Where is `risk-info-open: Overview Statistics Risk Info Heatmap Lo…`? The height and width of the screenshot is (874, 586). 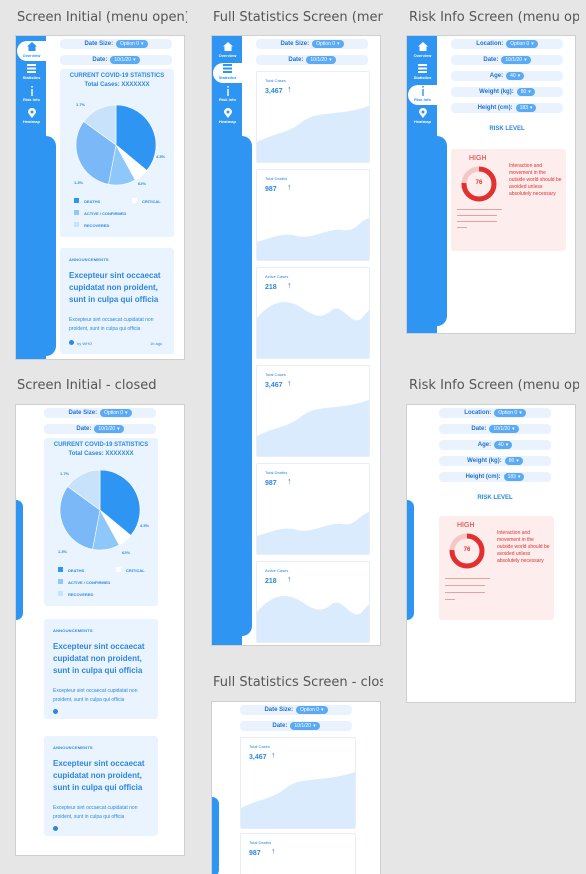 risk-info-open: Overview Statistics Risk Info Heatmap Lo… is located at coordinates (491, 184).